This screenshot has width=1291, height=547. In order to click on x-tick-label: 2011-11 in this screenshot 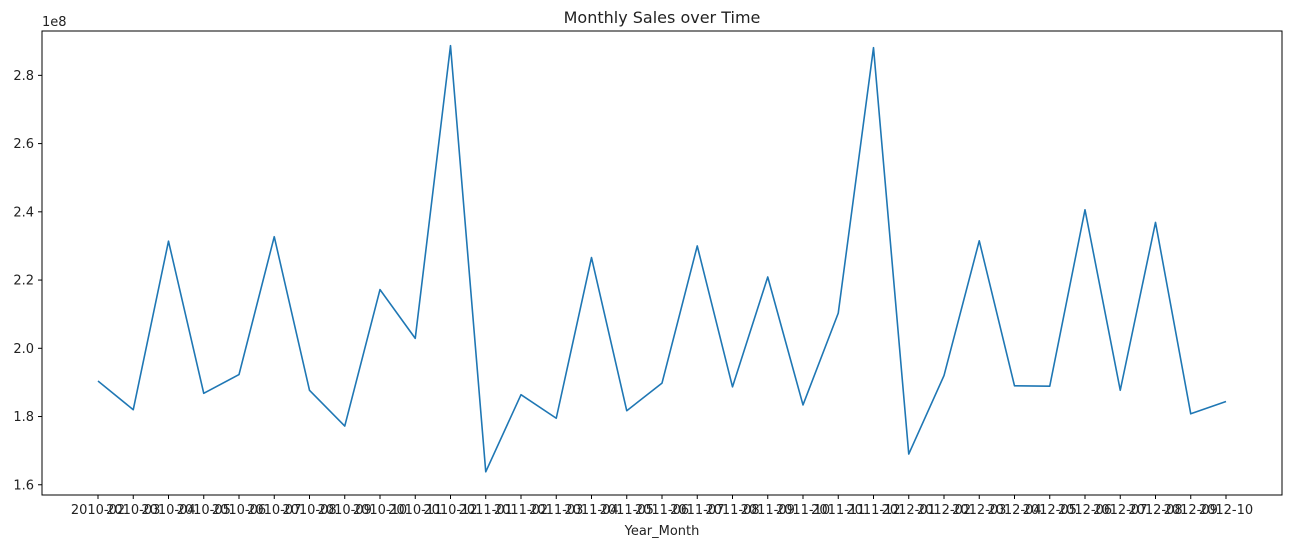, I will do `click(838, 510)`.